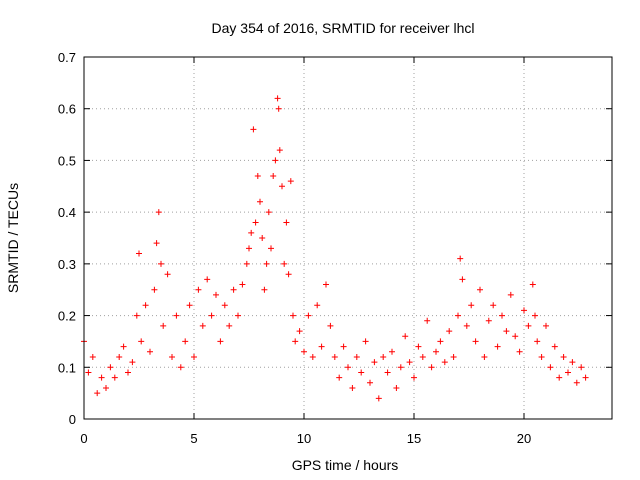 This screenshot has width=640, height=480. What do you see at coordinates (193, 438) in the screenshot?
I see `x-tick-label: 5` at bounding box center [193, 438].